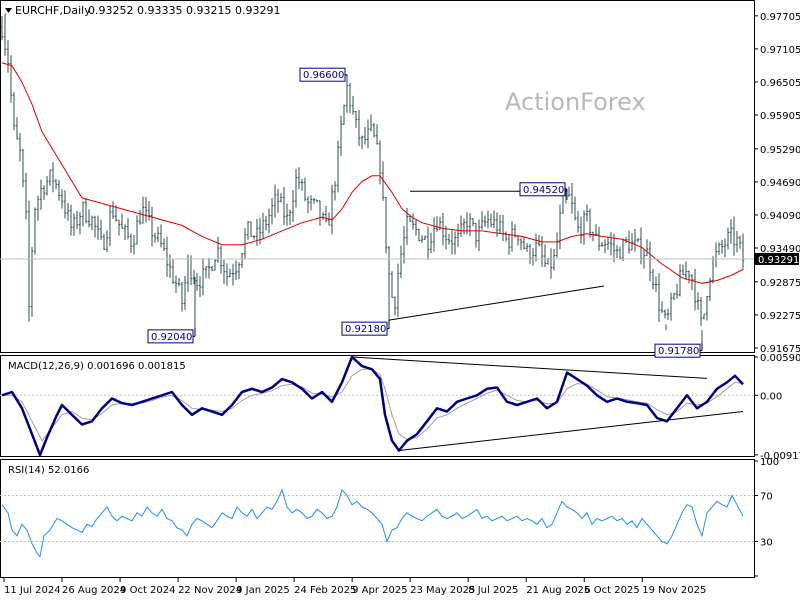  Describe the element at coordinates (780, 216) in the screenshot. I see `price-axis-label: 0.94090` at that location.